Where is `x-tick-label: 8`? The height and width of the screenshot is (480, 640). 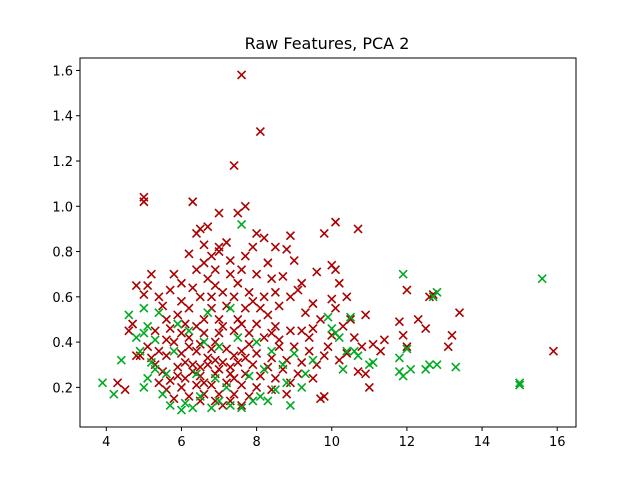
x-tick-label: 8 is located at coordinates (256, 442).